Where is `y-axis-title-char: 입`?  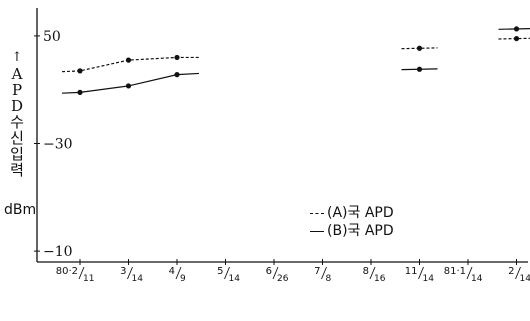 y-axis-title-char: 입 is located at coordinates (17, 154).